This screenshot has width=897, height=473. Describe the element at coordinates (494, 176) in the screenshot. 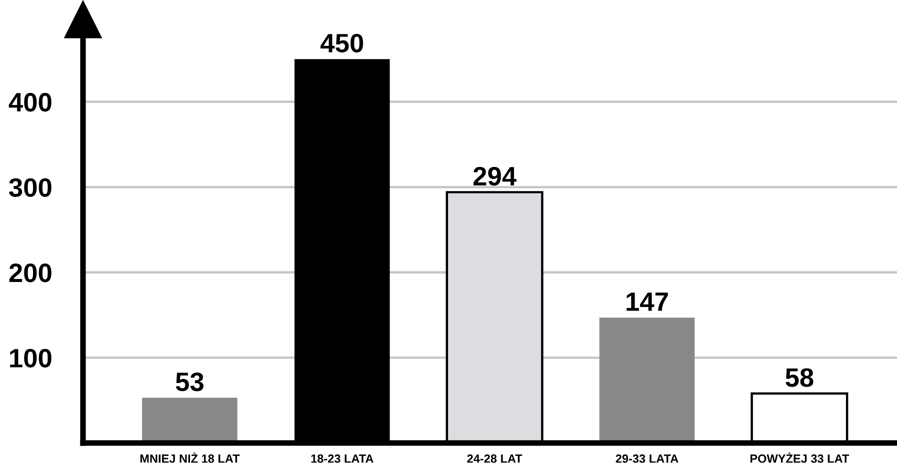

I see `data-label: 294` at that location.